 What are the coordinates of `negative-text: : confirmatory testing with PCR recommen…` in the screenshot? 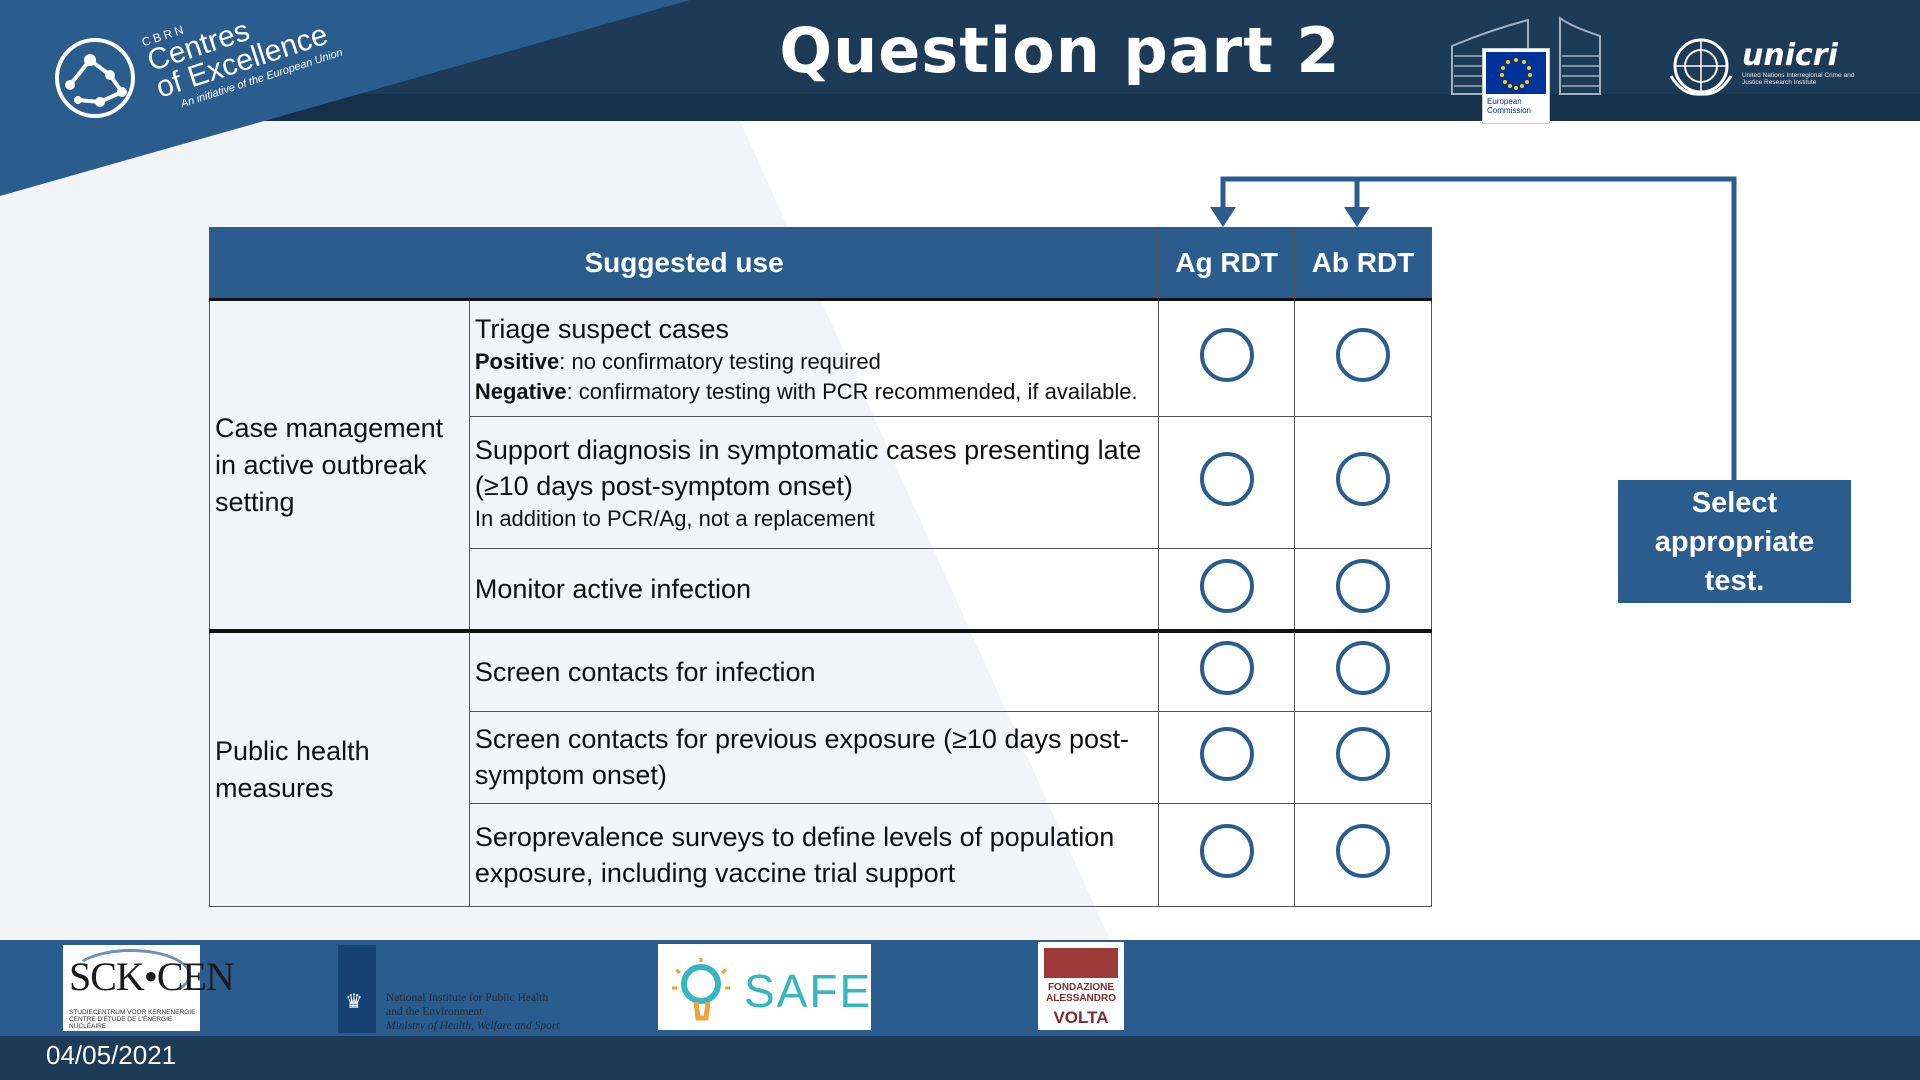 It's located at (852, 391).